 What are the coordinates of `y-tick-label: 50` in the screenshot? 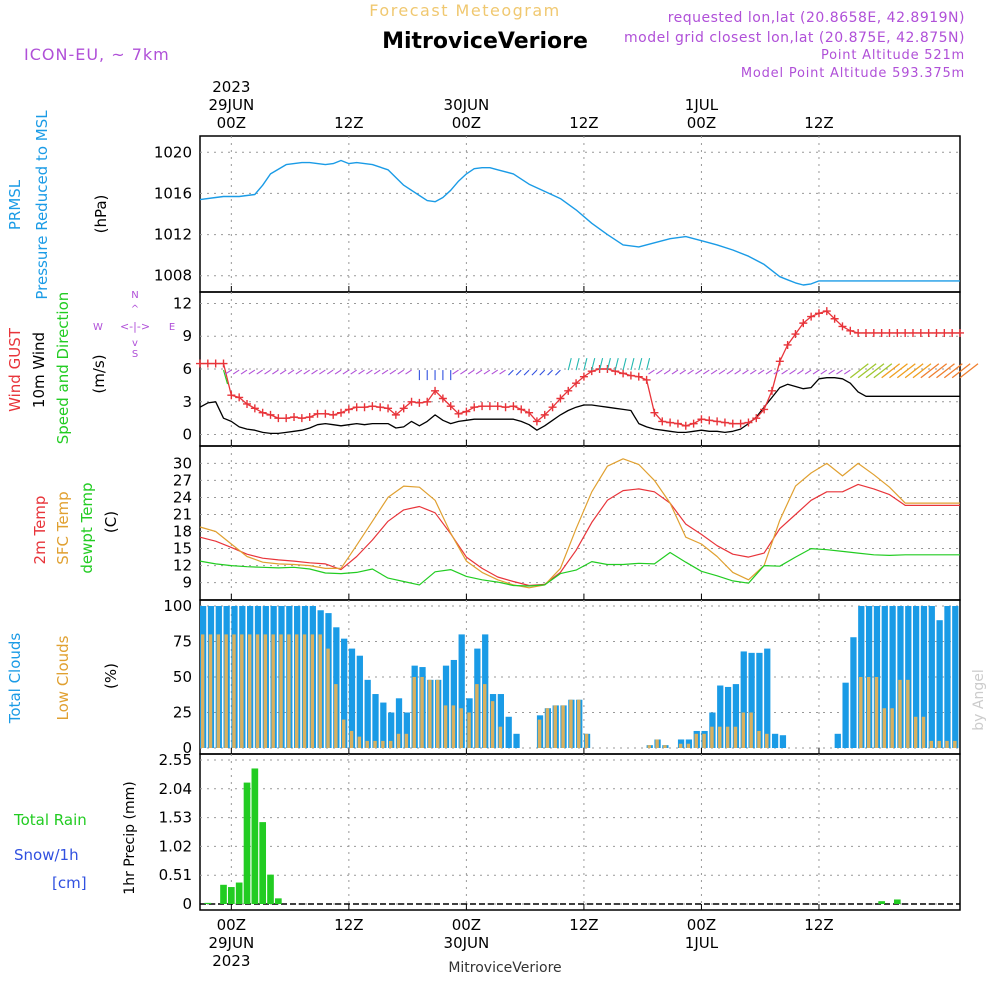 It's located at (182, 677).